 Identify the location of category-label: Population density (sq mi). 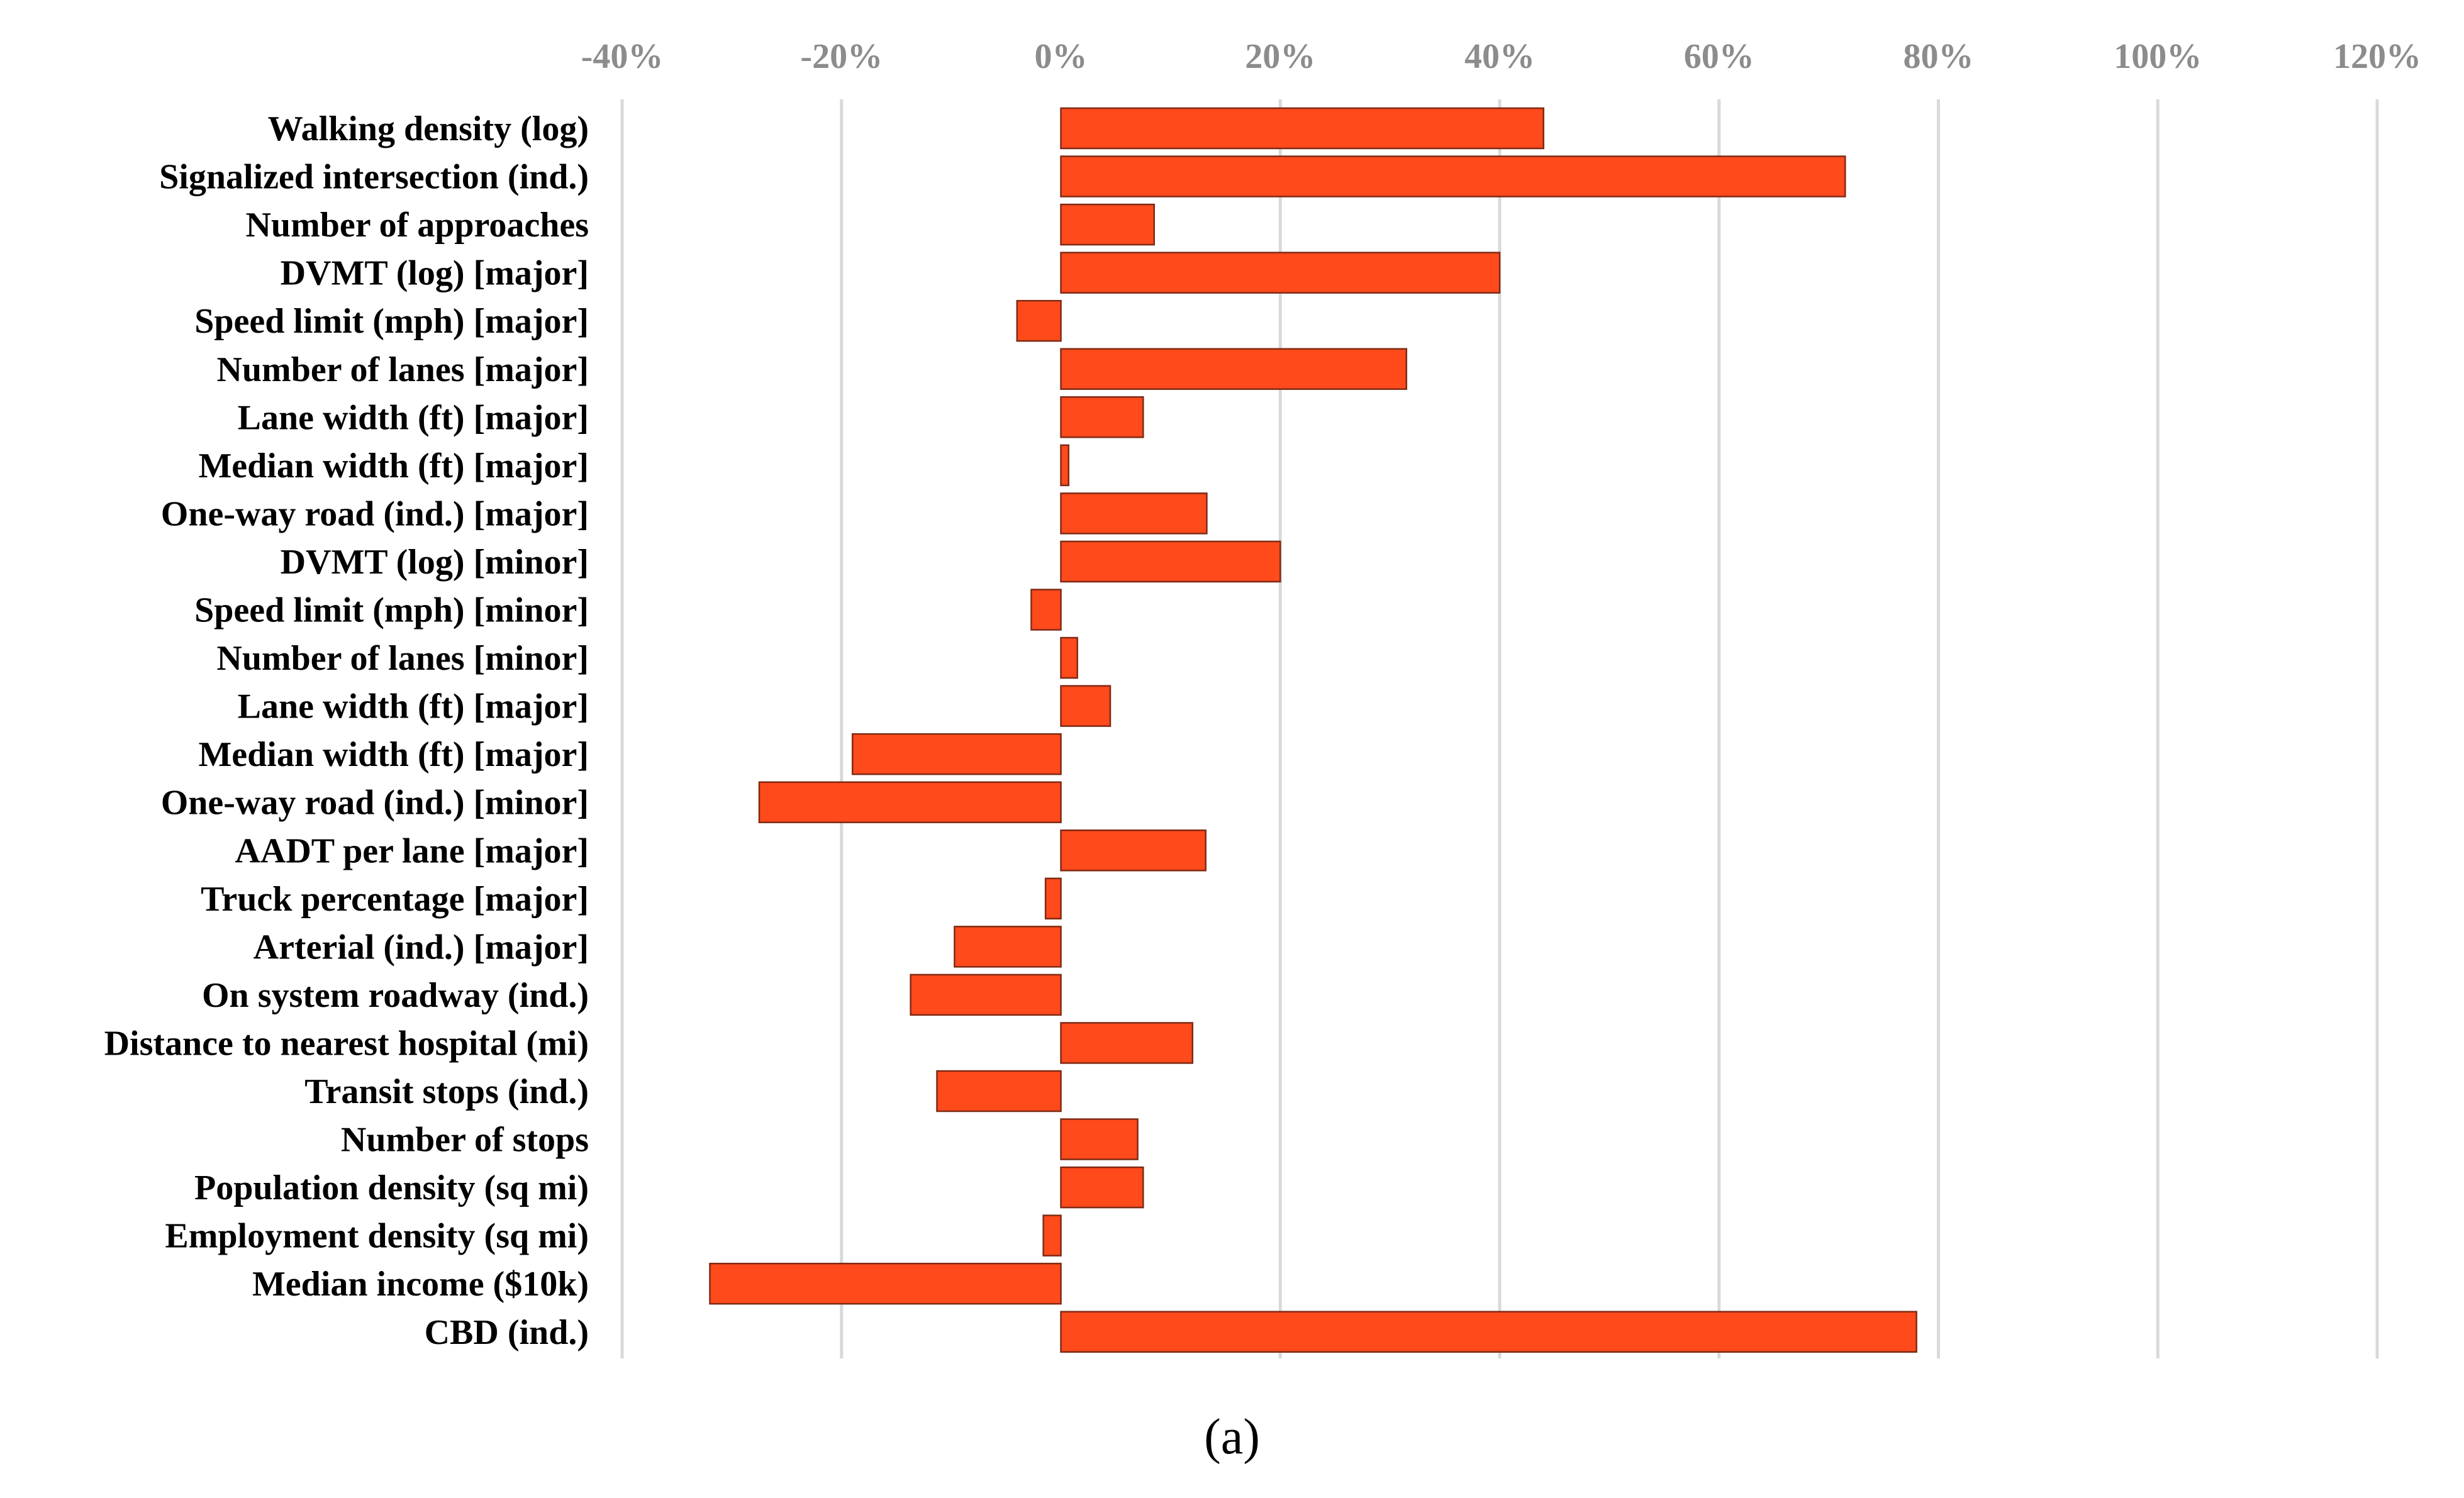
(391, 1187).